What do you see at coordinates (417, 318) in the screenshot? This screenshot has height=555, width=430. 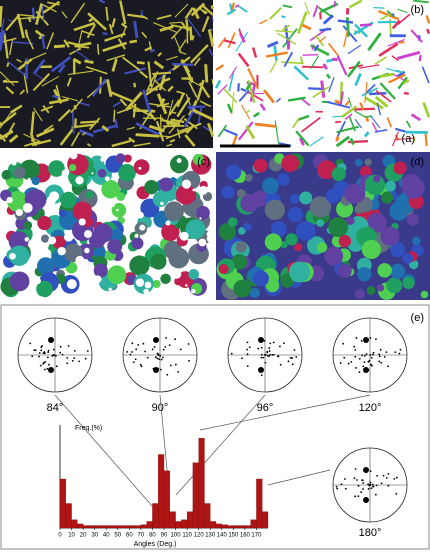 I see `panel-label: (e)` at bounding box center [417, 318].